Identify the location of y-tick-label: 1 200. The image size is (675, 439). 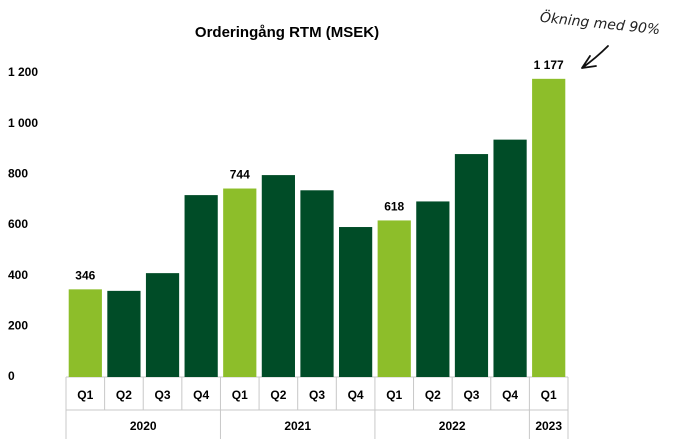
(23, 72).